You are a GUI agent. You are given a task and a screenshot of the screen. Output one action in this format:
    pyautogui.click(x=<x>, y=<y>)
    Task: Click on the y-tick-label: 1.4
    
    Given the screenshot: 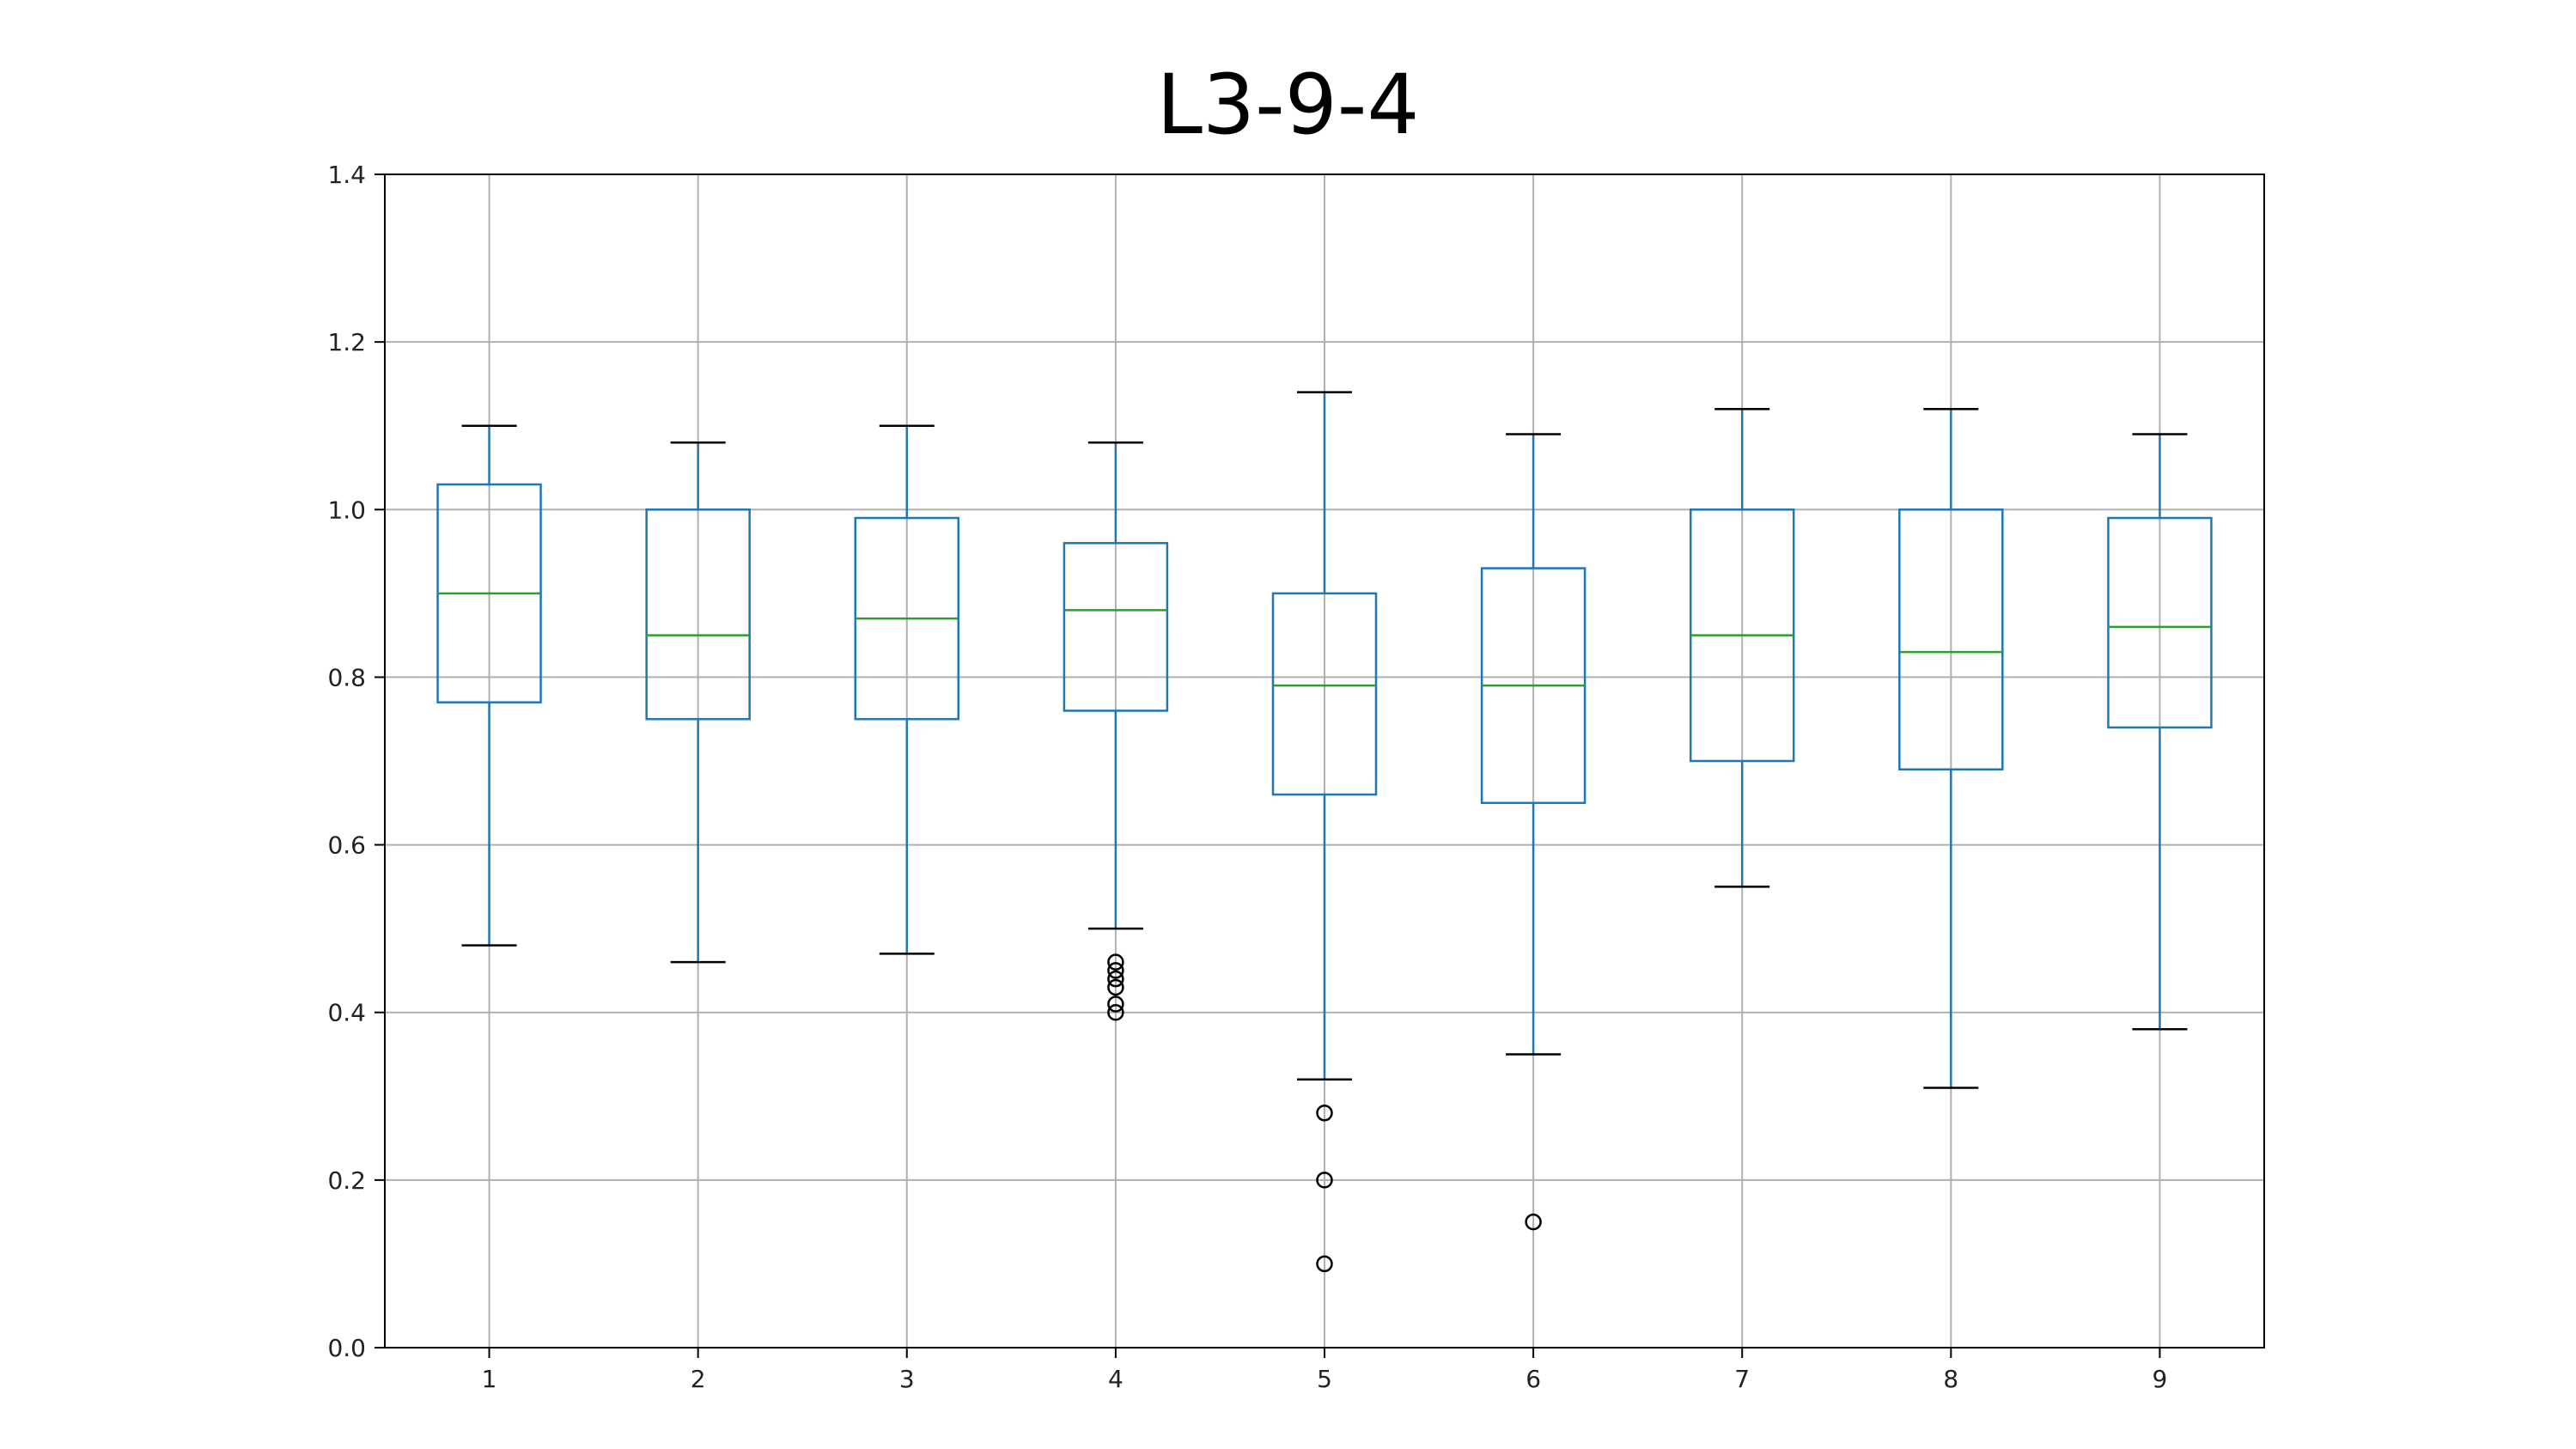 What is the action you would take?
    pyautogui.click(x=346, y=175)
    